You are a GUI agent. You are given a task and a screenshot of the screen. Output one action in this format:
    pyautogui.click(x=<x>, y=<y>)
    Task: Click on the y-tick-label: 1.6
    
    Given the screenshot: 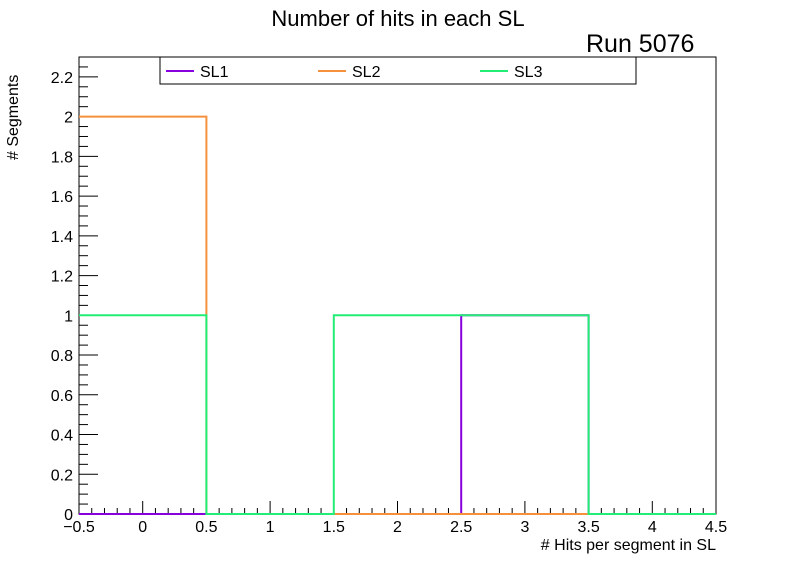 What is the action you would take?
    pyautogui.click(x=62, y=197)
    